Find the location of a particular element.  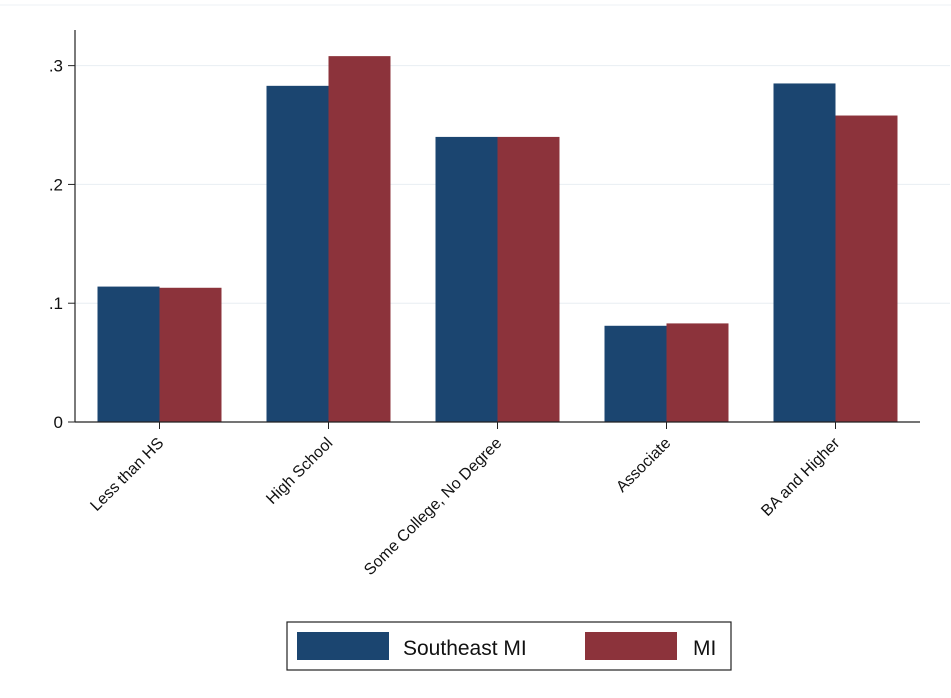

x-tick-label: Less than HS is located at coordinates (127, 475).